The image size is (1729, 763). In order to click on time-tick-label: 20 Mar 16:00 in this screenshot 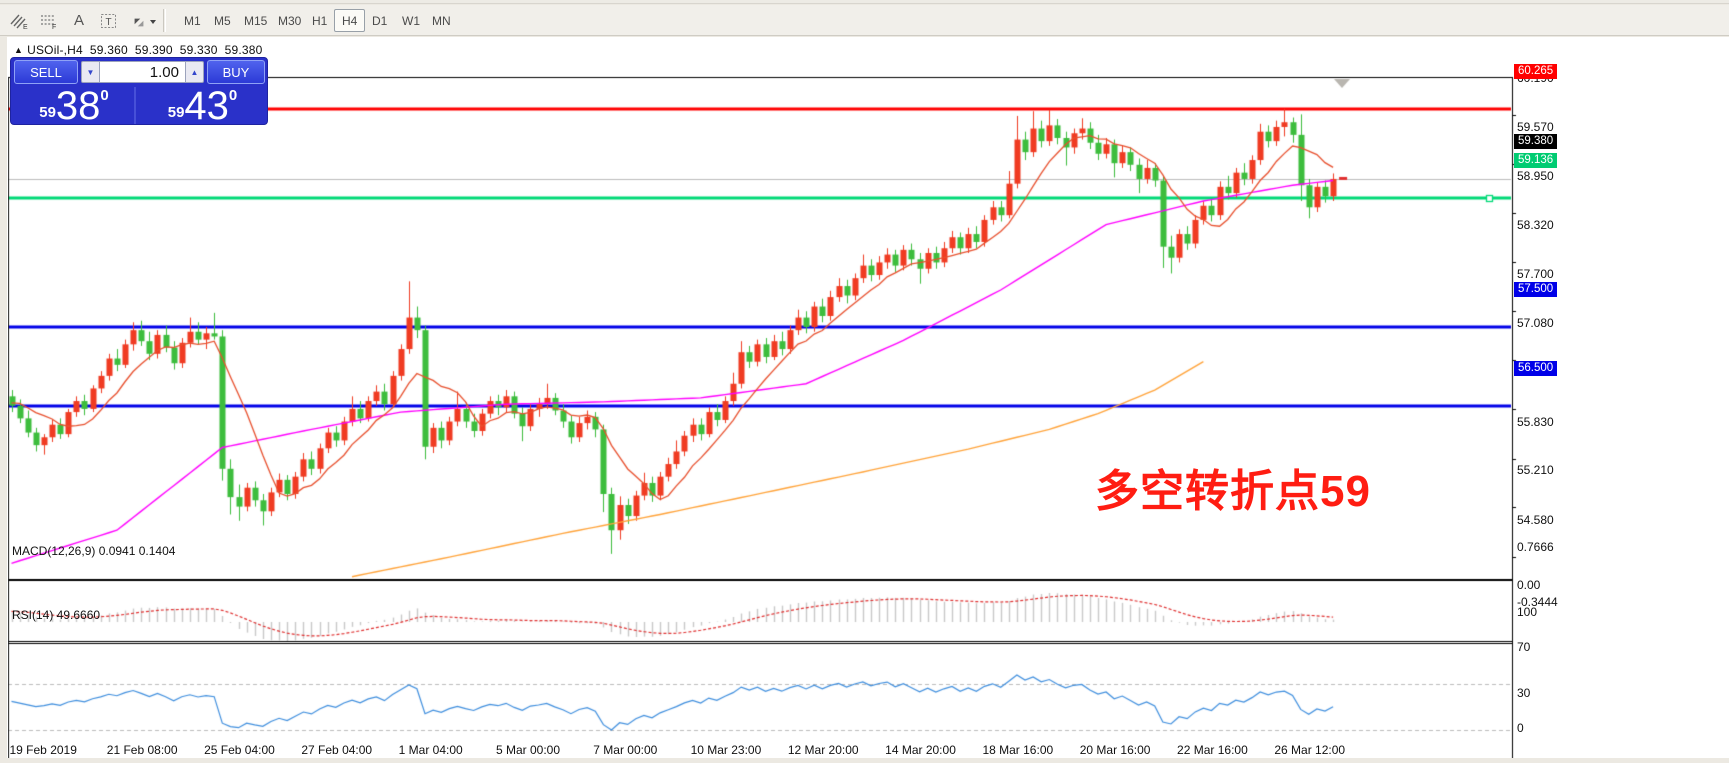, I will do `click(1115, 750)`.